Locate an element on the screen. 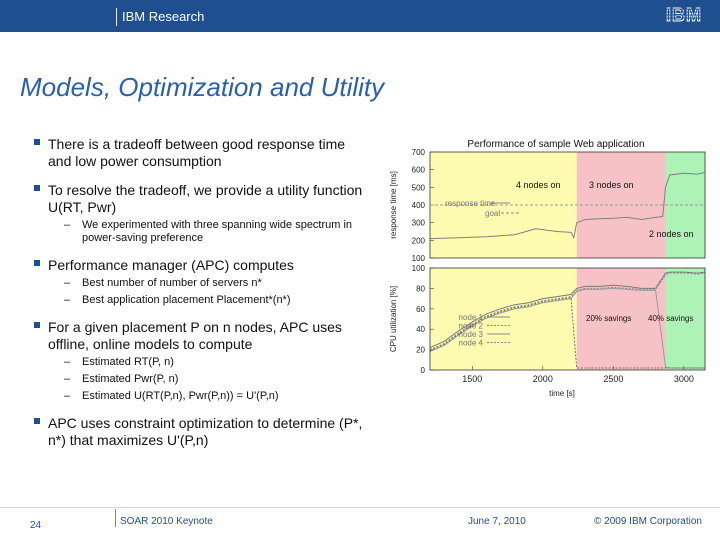  y-tick-label: 20 is located at coordinates (420, 350).